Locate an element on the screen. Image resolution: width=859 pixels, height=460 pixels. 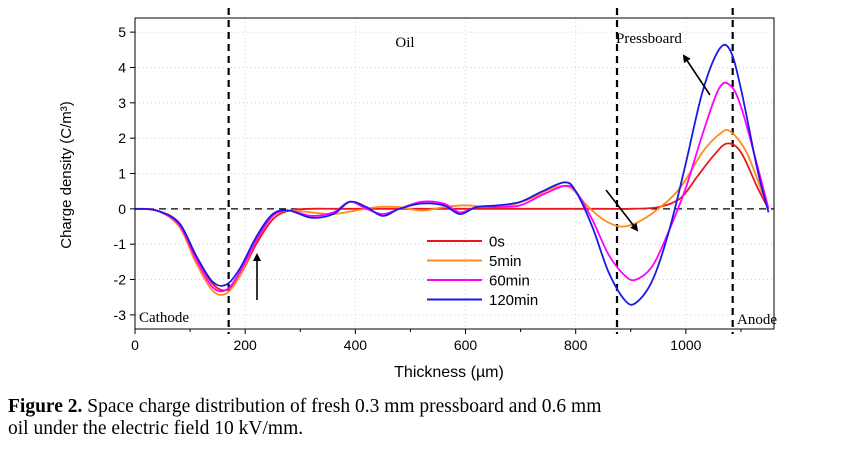
legend-label: 0s is located at coordinates (497, 242).